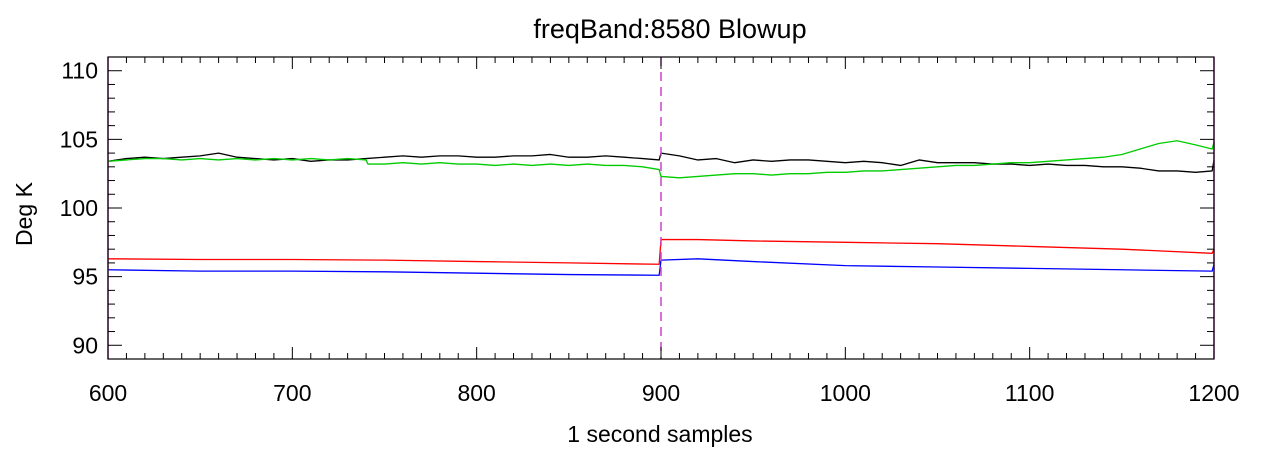 The image size is (1262, 450). What do you see at coordinates (24, 213) in the screenshot?
I see `y-axis-title: Deg K` at bounding box center [24, 213].